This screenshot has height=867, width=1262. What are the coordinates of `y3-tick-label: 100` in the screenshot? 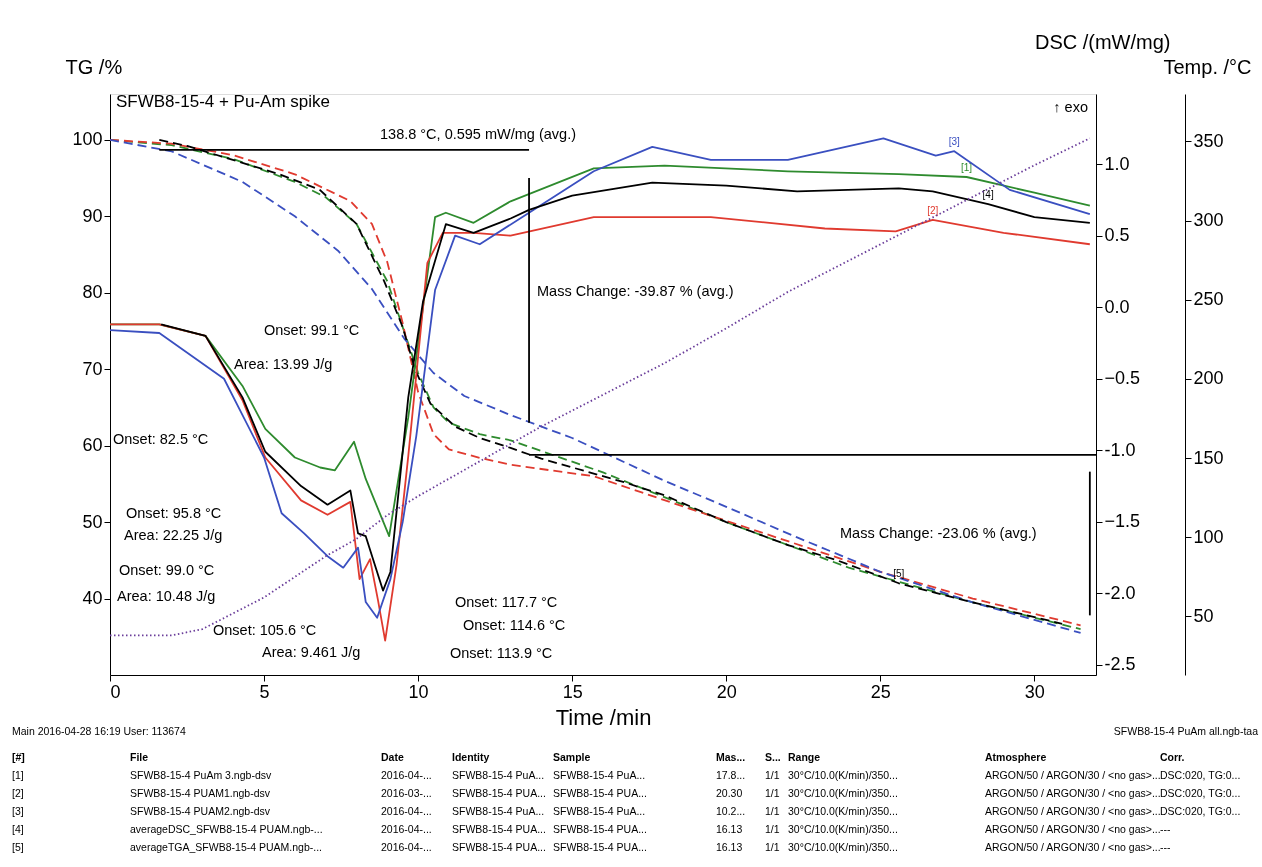 It's located at (1208, 536).